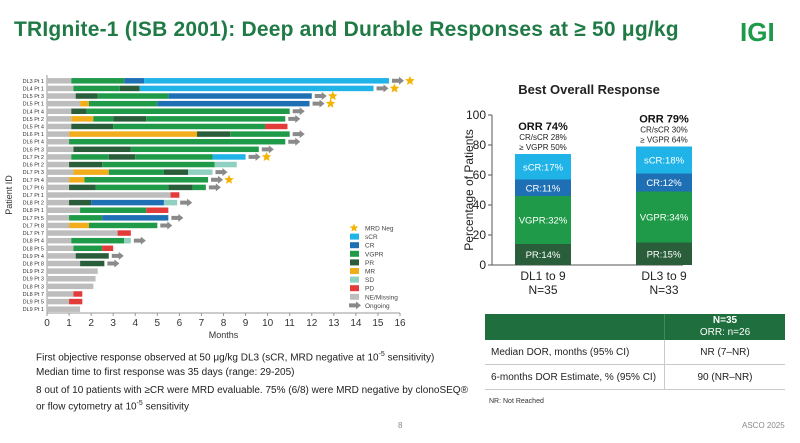  What do you see at coordinates (725, 332) in the screenshot?
I see `dor-header-orr: ORR: n=26` at bounding box center [725, 332].